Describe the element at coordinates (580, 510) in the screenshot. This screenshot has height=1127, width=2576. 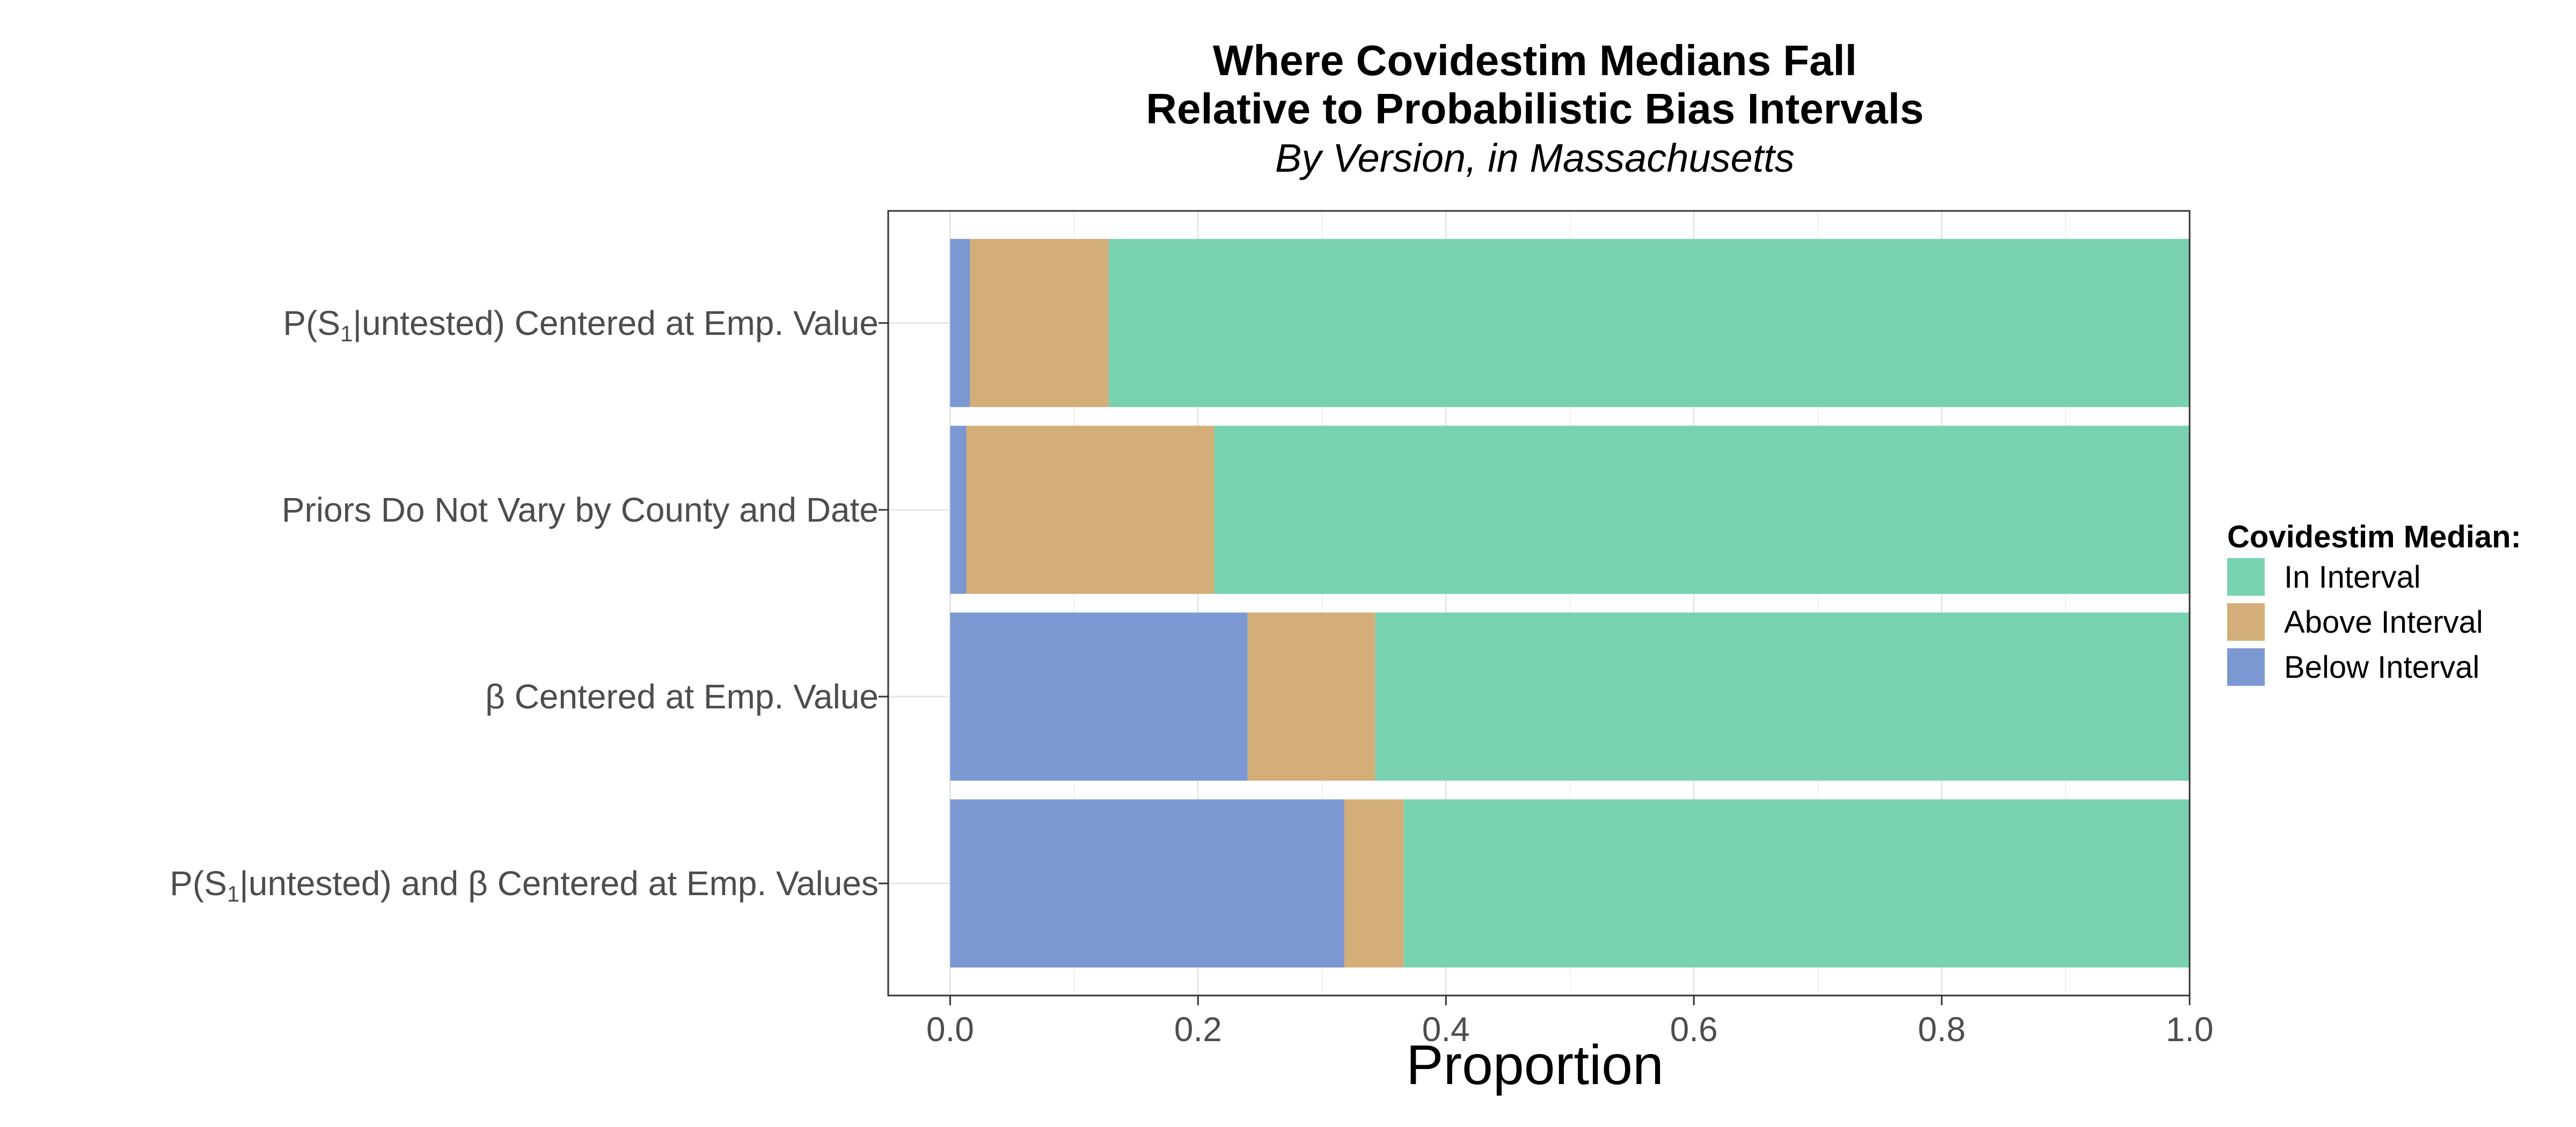
I see `y-tick-label: Priors Do Not Vary by County and Date` at that location.